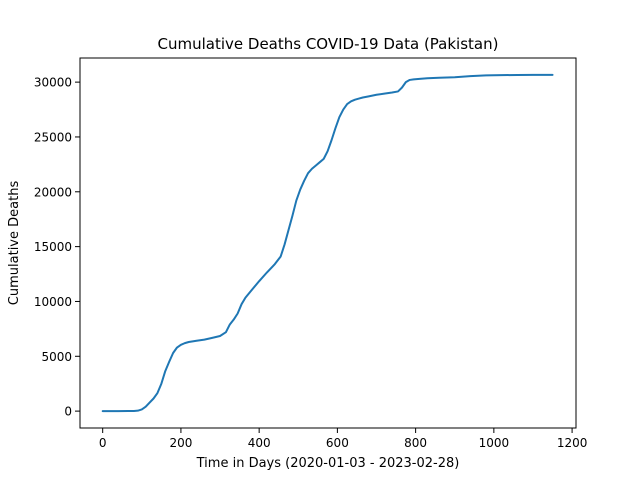 The image size is (640, 480). What do you see at coordinates (494, 443) in the screenshot?
I see `x-tick-label: 1000` at bounding box center [494, 443].